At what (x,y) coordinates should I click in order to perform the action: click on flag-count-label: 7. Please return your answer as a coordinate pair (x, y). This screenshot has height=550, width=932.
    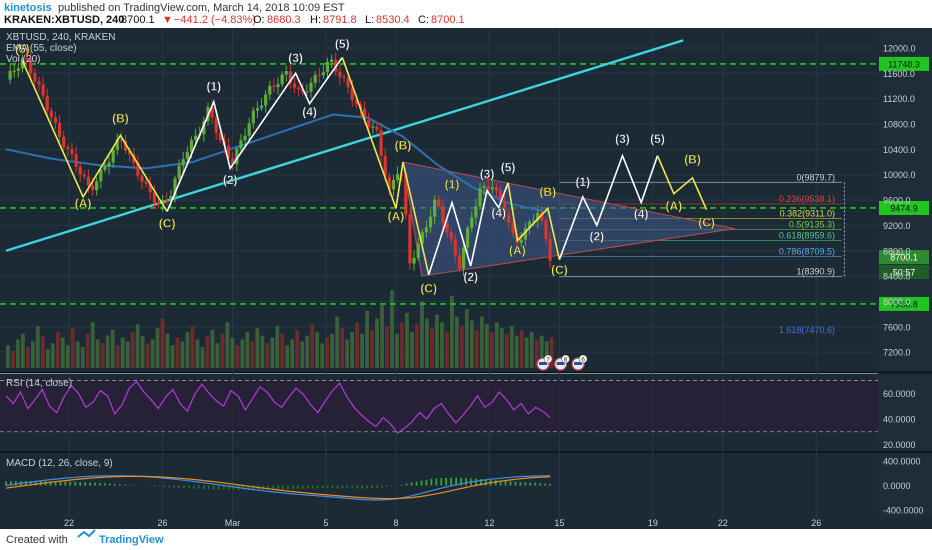
    Looking at the image, I should click on (548, 360).